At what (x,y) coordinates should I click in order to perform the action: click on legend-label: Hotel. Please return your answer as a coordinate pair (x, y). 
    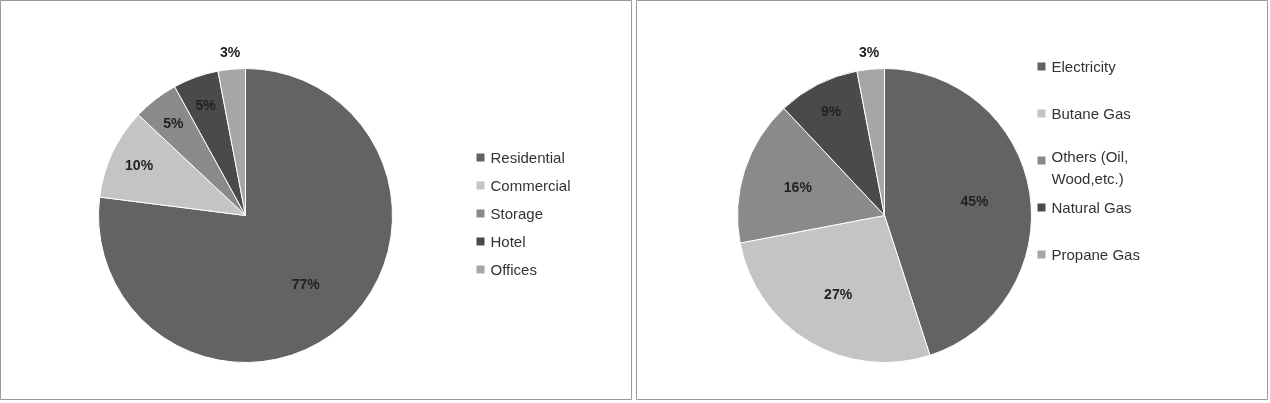
    Looking at the image, I should click on (508, 241).